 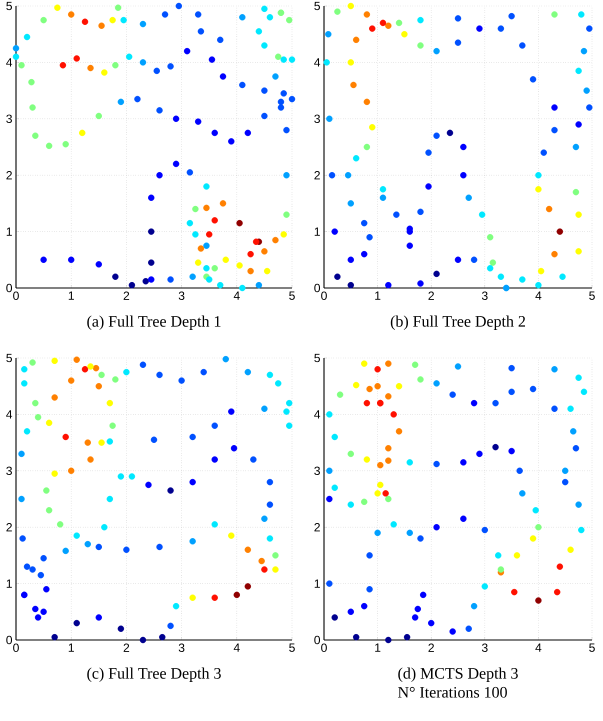 I want to click on text: (d) MCTS Depth 3, so click(x=458, y=675).